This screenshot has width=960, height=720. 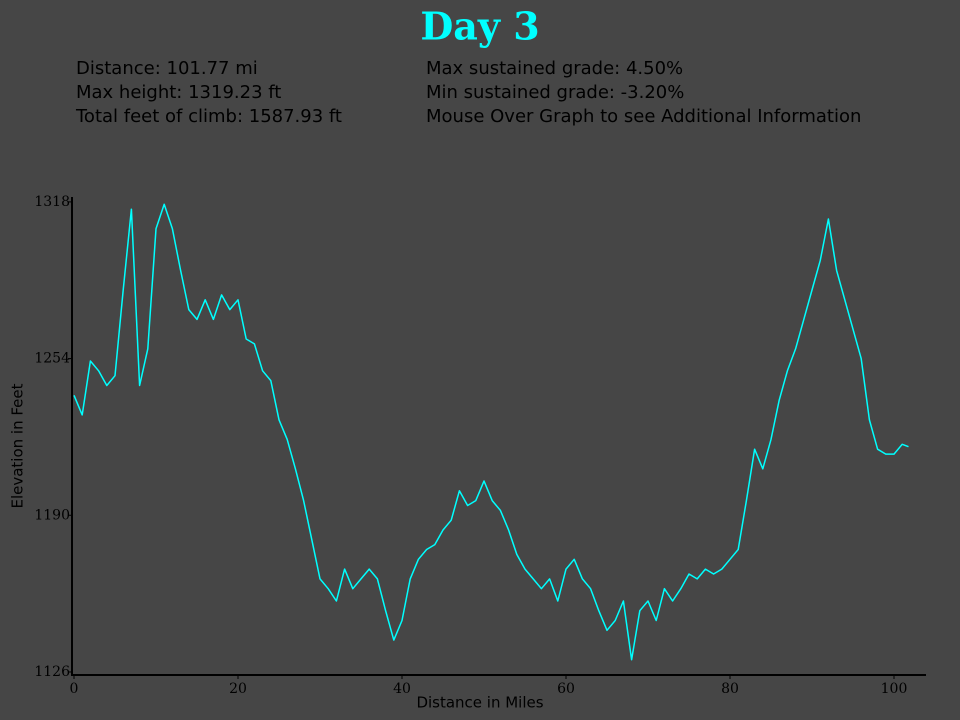 What do you see at coordinates (208, 116) in the screenshot?
I see `stat-text: Total feet of climb: 1587.93 ft` at bounding box center [208, 116].